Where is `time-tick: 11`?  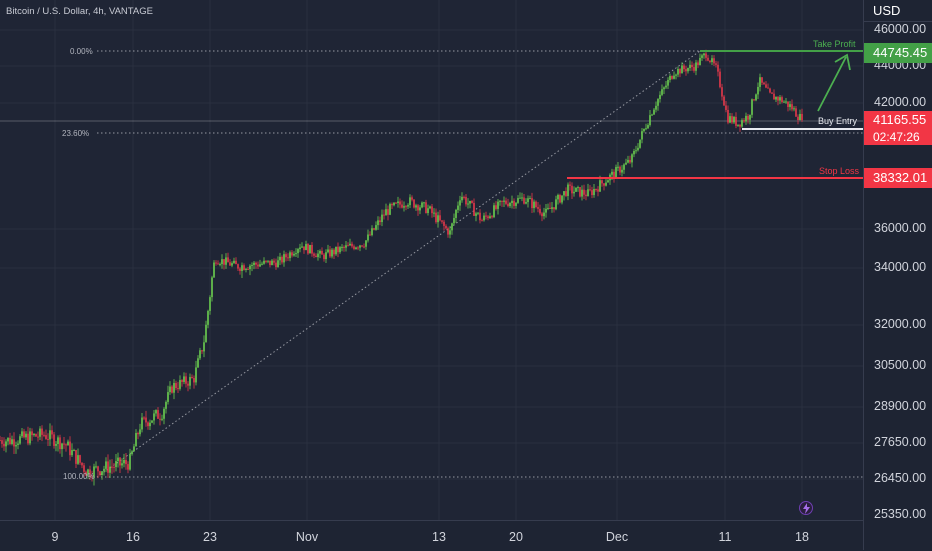 time-tick: 11 is located at coordinates (725, 537).